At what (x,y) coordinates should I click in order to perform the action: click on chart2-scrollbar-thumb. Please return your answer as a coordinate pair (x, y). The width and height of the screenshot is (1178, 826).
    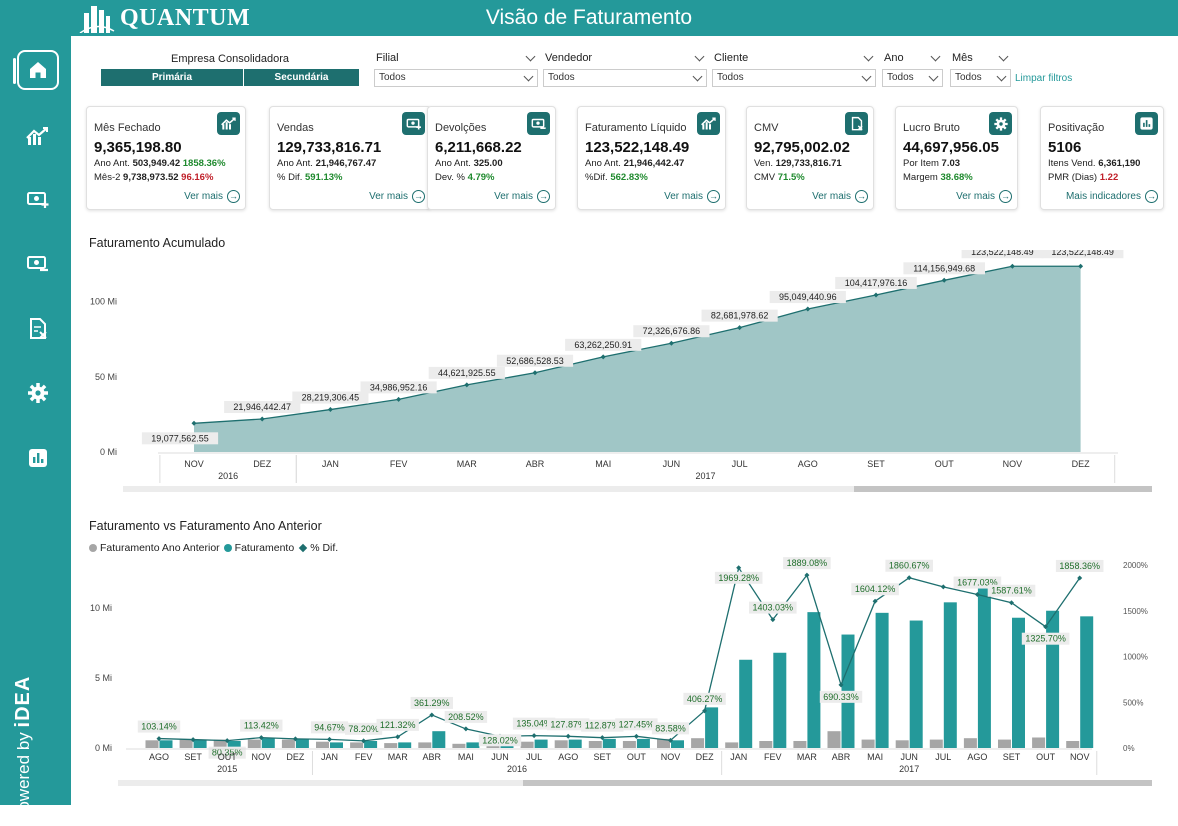
    Looking at the image, I should click on (837, 783).